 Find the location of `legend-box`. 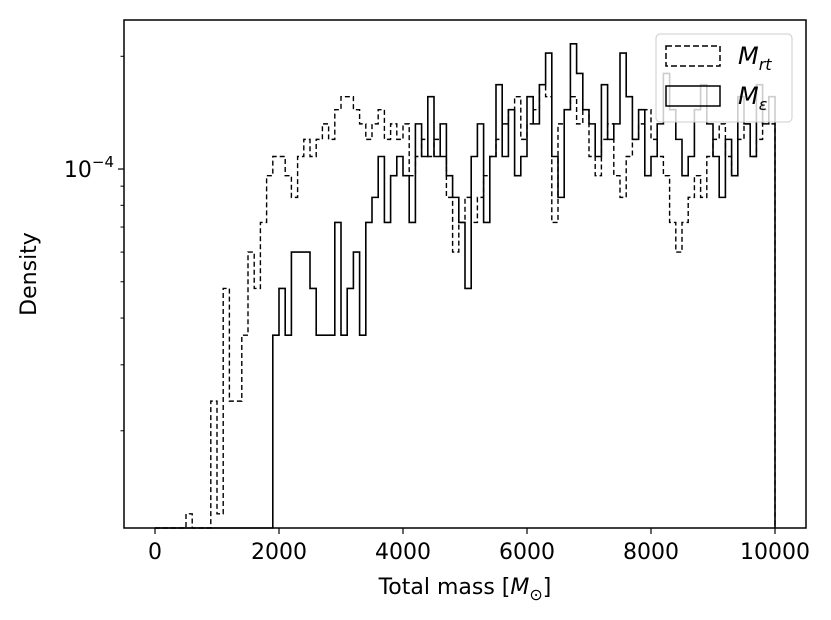

legend-box is located at coordinates (724, 78).